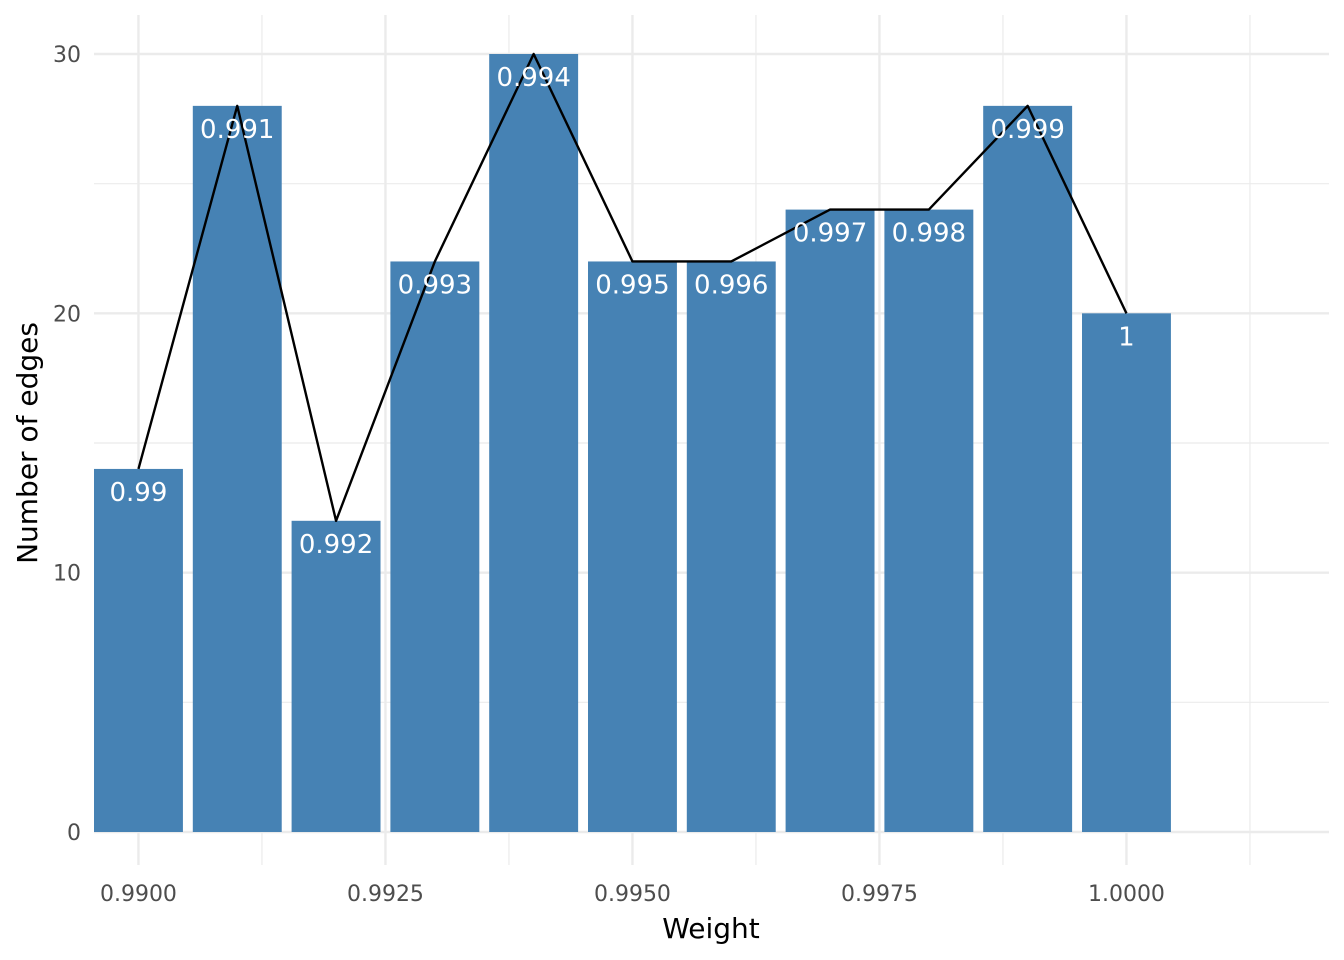  I want to click on bar-value-label: 0.996, so click(731, 285).